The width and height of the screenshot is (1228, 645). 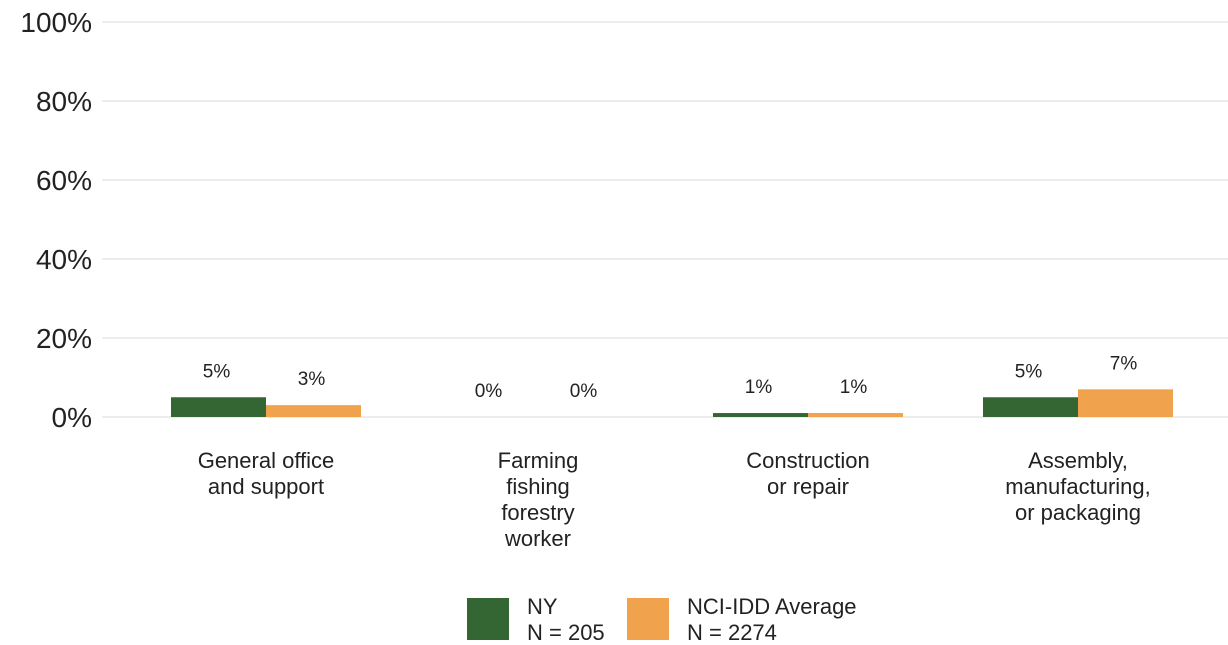 What do you see at coordinates (808, 486) in the screenshot?
I see `category-label-line: or repair` at bounding box center [808, 486].